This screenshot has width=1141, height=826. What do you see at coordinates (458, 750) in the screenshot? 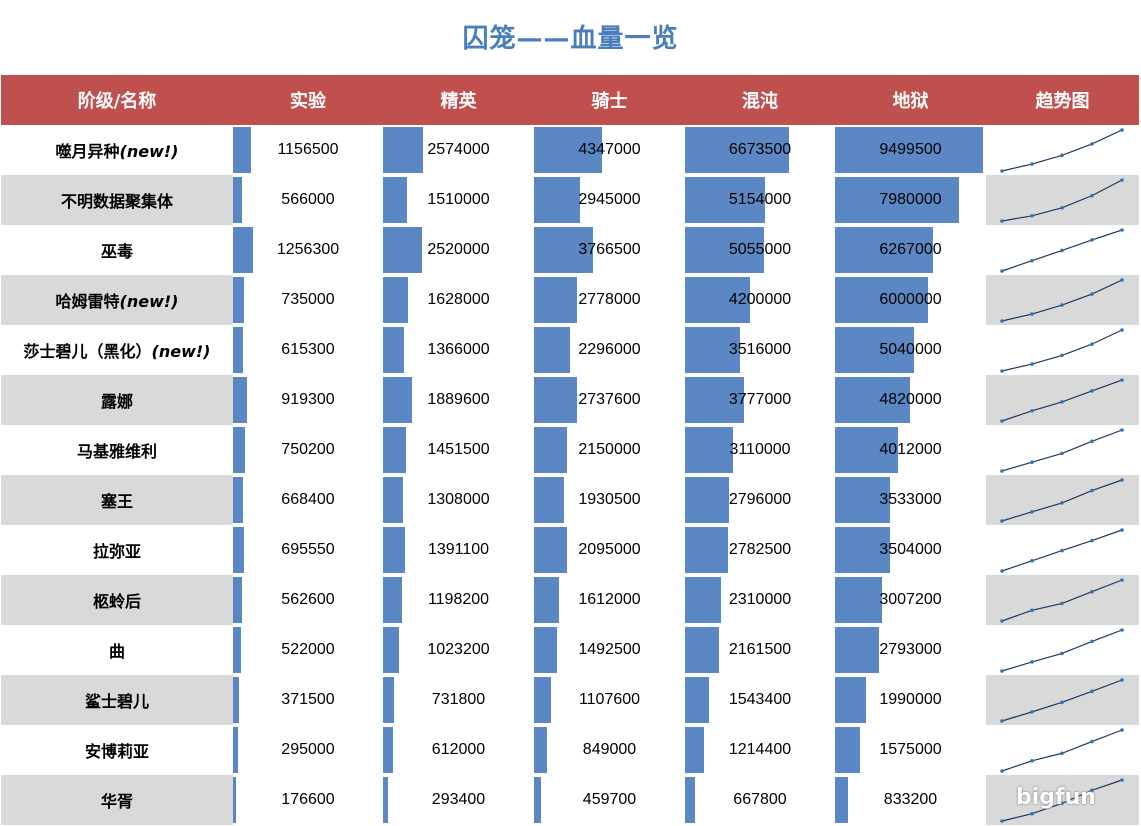
I see `hp-cell-elite: 612000` at bounding box center [458, 750].